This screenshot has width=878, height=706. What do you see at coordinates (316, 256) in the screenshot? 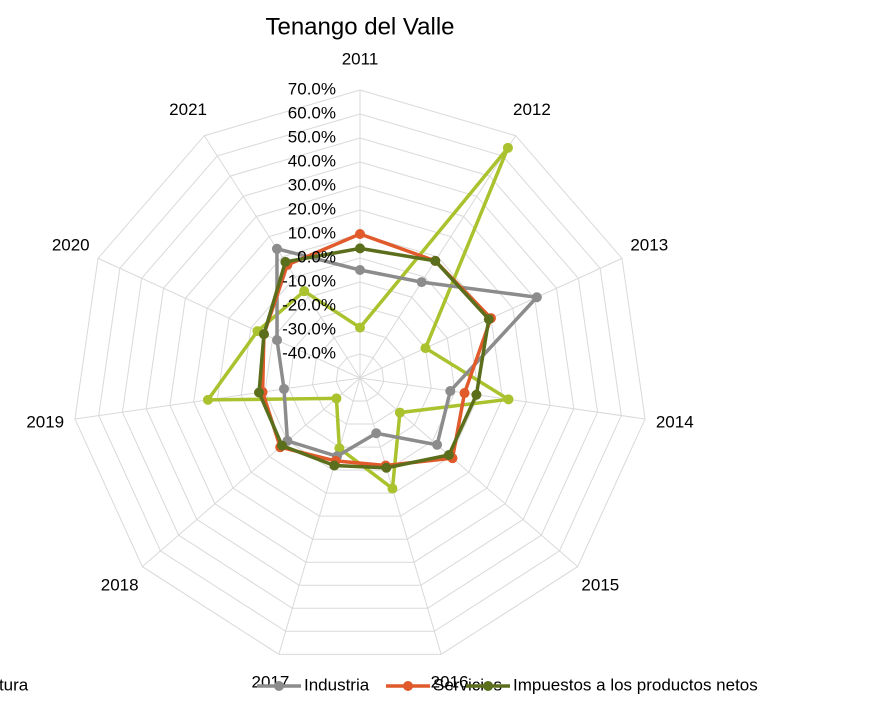
I see `y-tick-label: 0.0%` at bounding box center [316, 256].